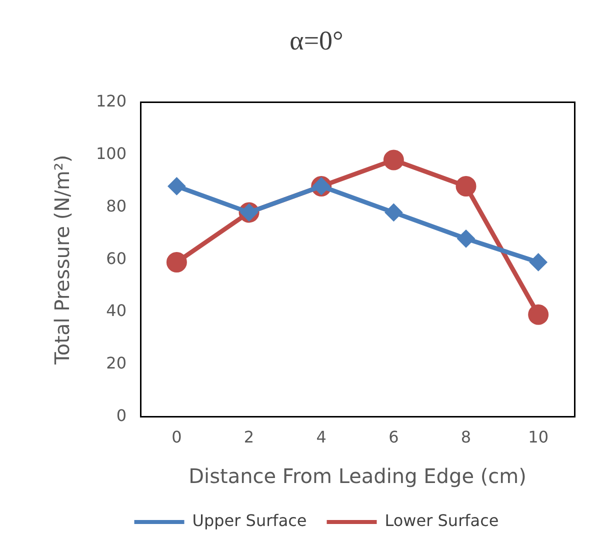 This screenshot has width=595, height=558. I want to click on x-axis-title: Distance From Leading Edge (cm), so click(357, 476).